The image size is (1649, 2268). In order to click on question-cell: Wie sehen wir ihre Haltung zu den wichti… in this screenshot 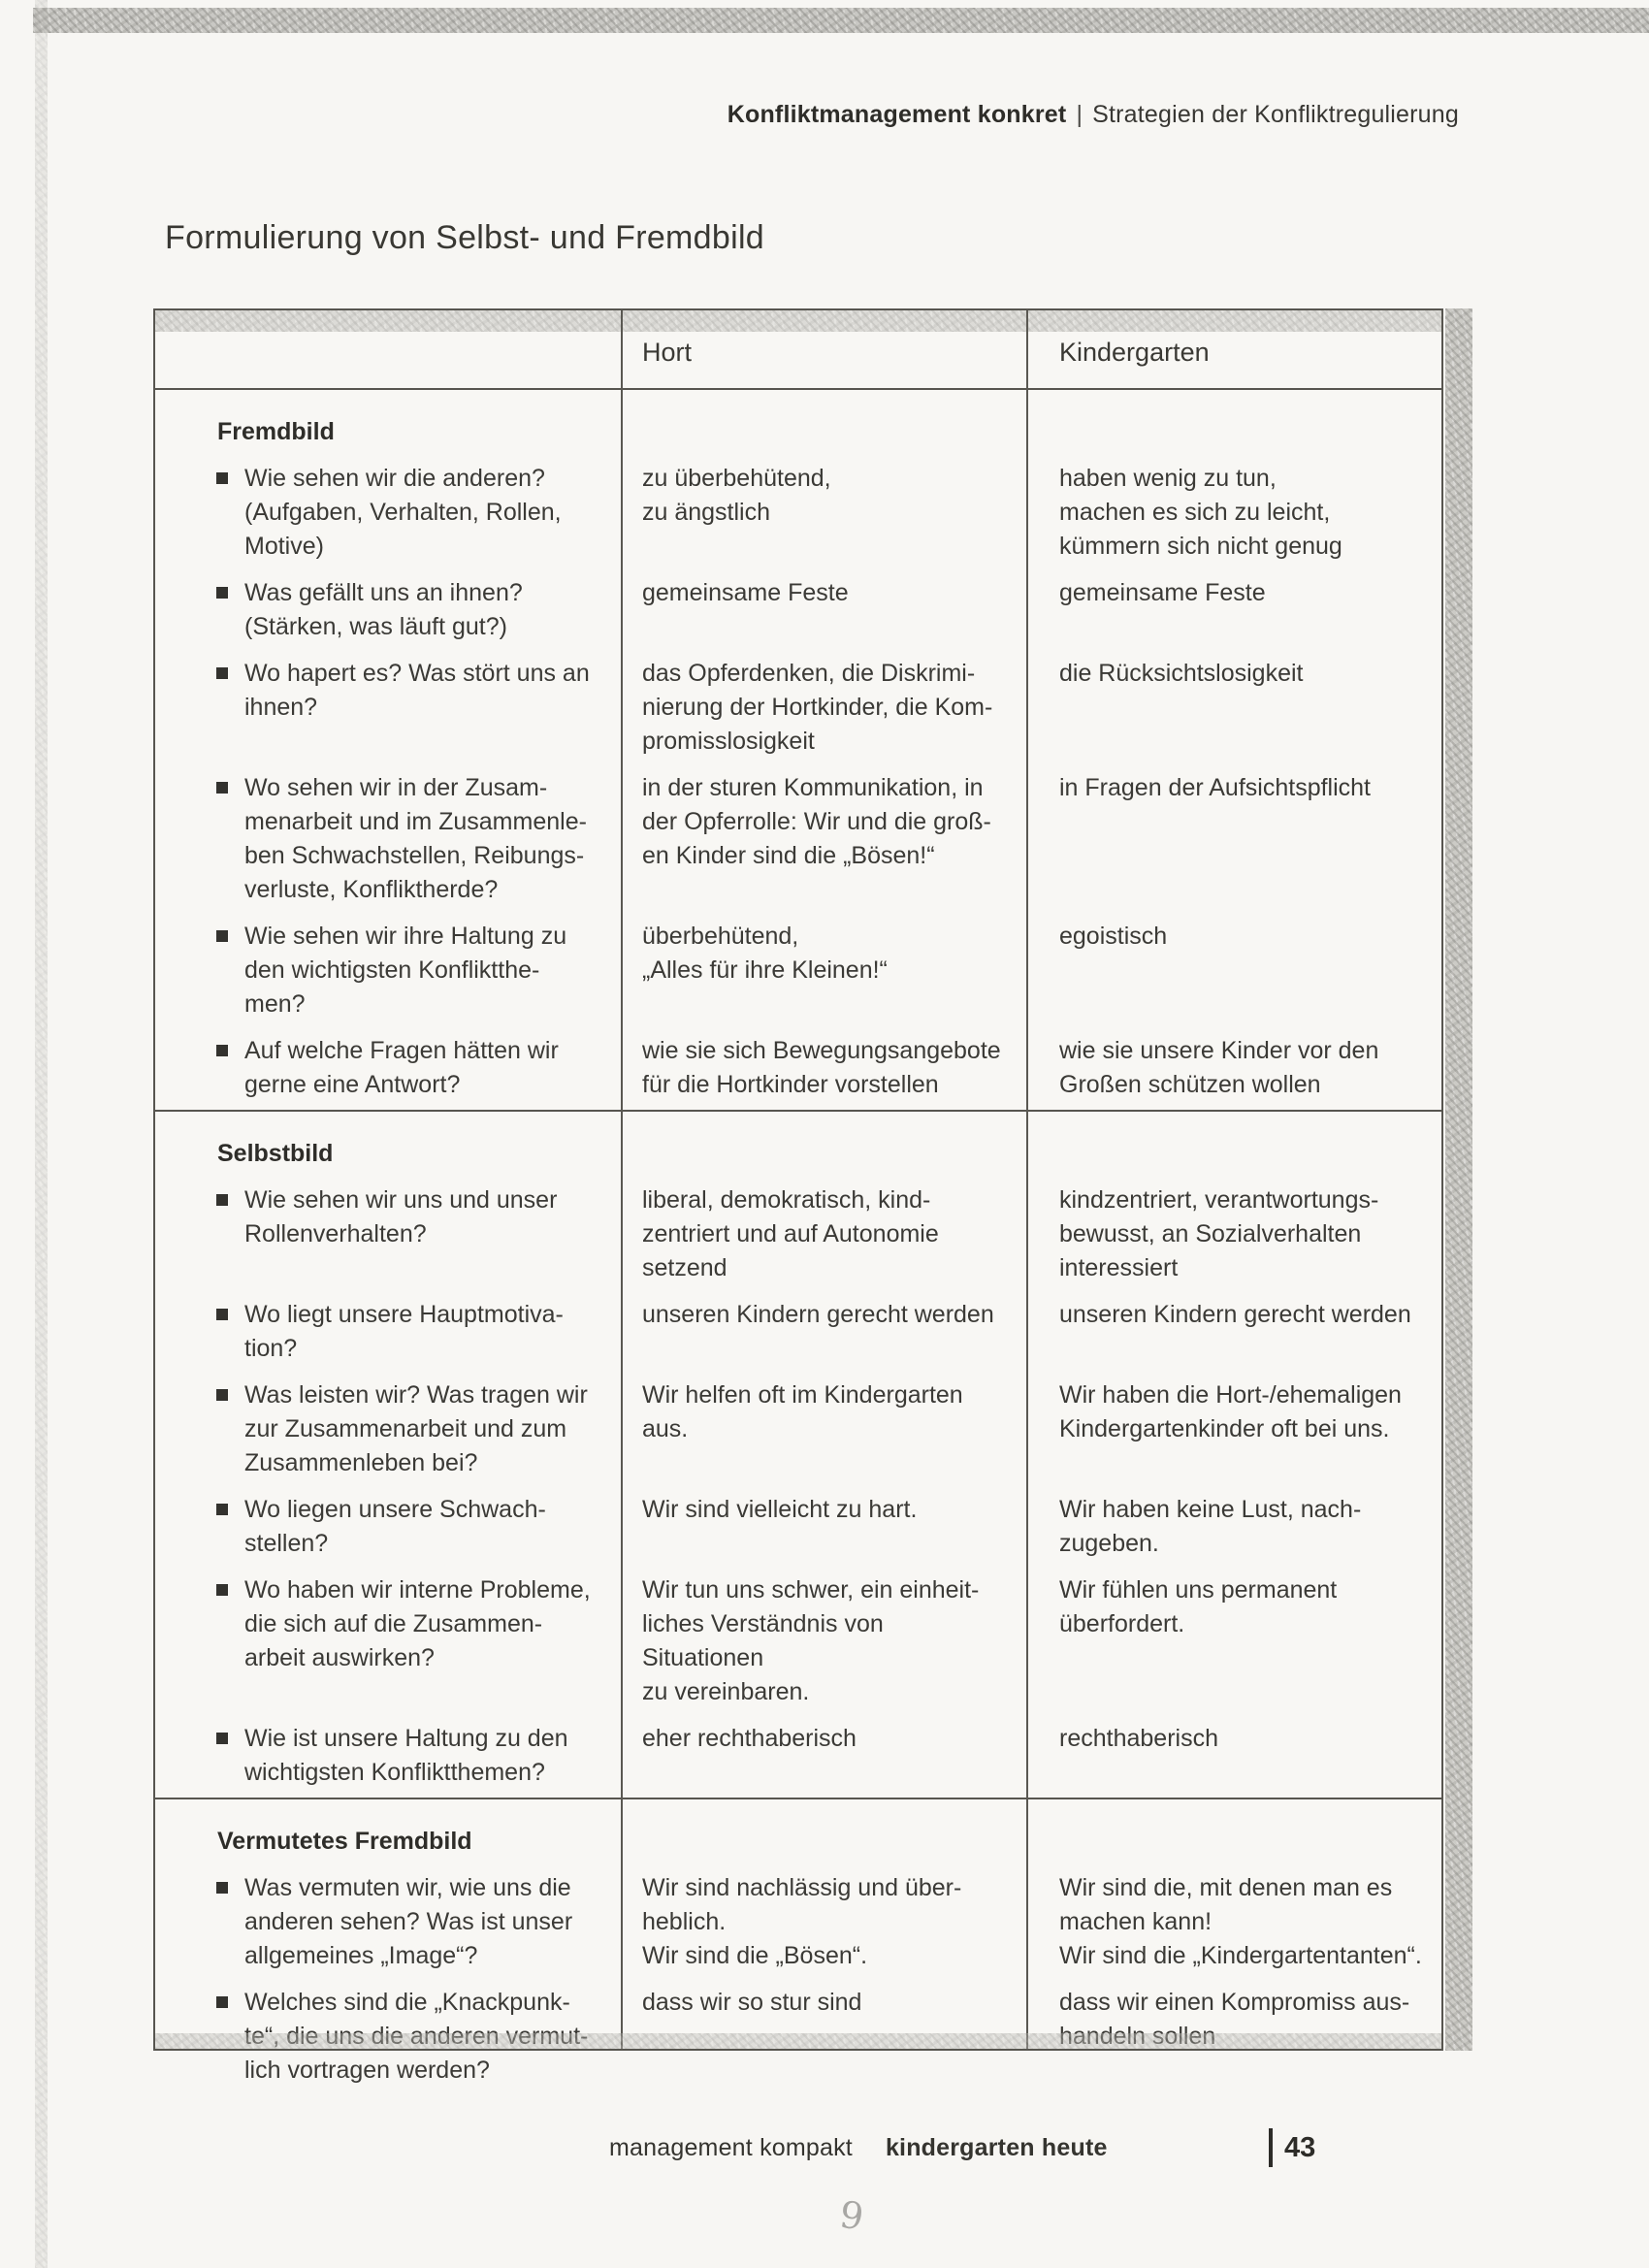, I will do `click(388, 970)`.